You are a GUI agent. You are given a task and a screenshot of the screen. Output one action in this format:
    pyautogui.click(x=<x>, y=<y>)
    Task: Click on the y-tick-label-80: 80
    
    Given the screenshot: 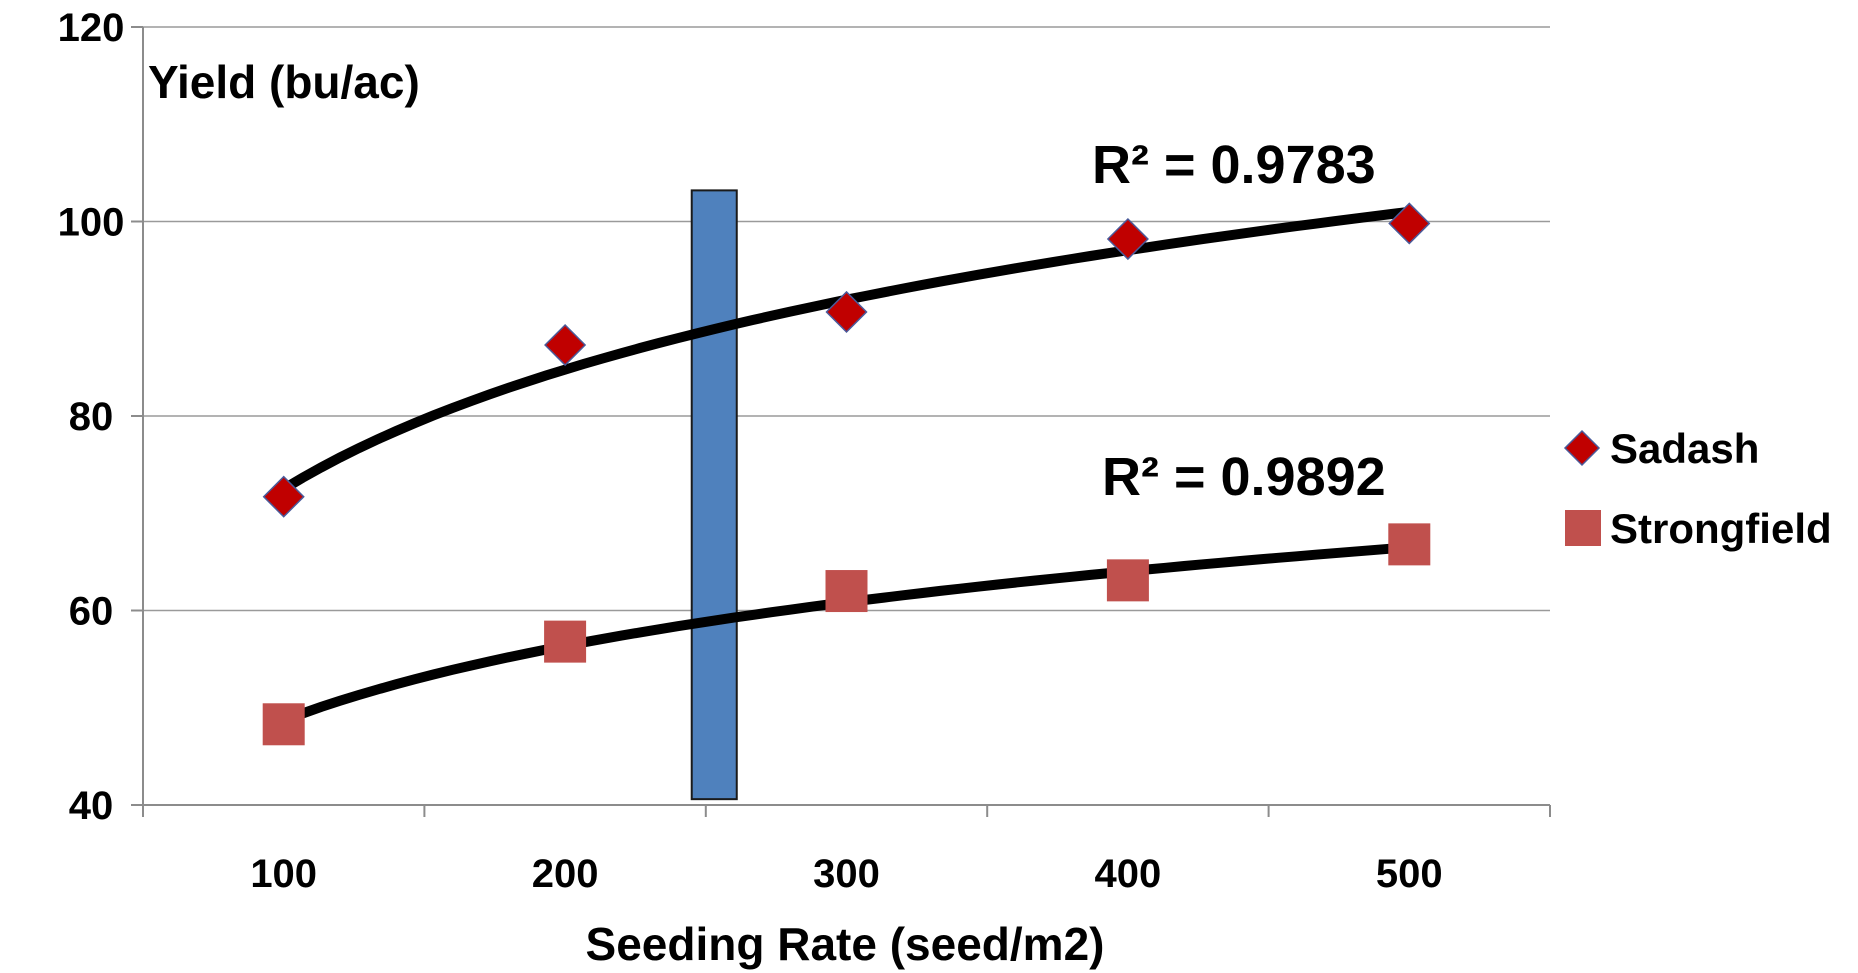 What is the action you would take?
    pyautogui.click(x=91, y=417)
    